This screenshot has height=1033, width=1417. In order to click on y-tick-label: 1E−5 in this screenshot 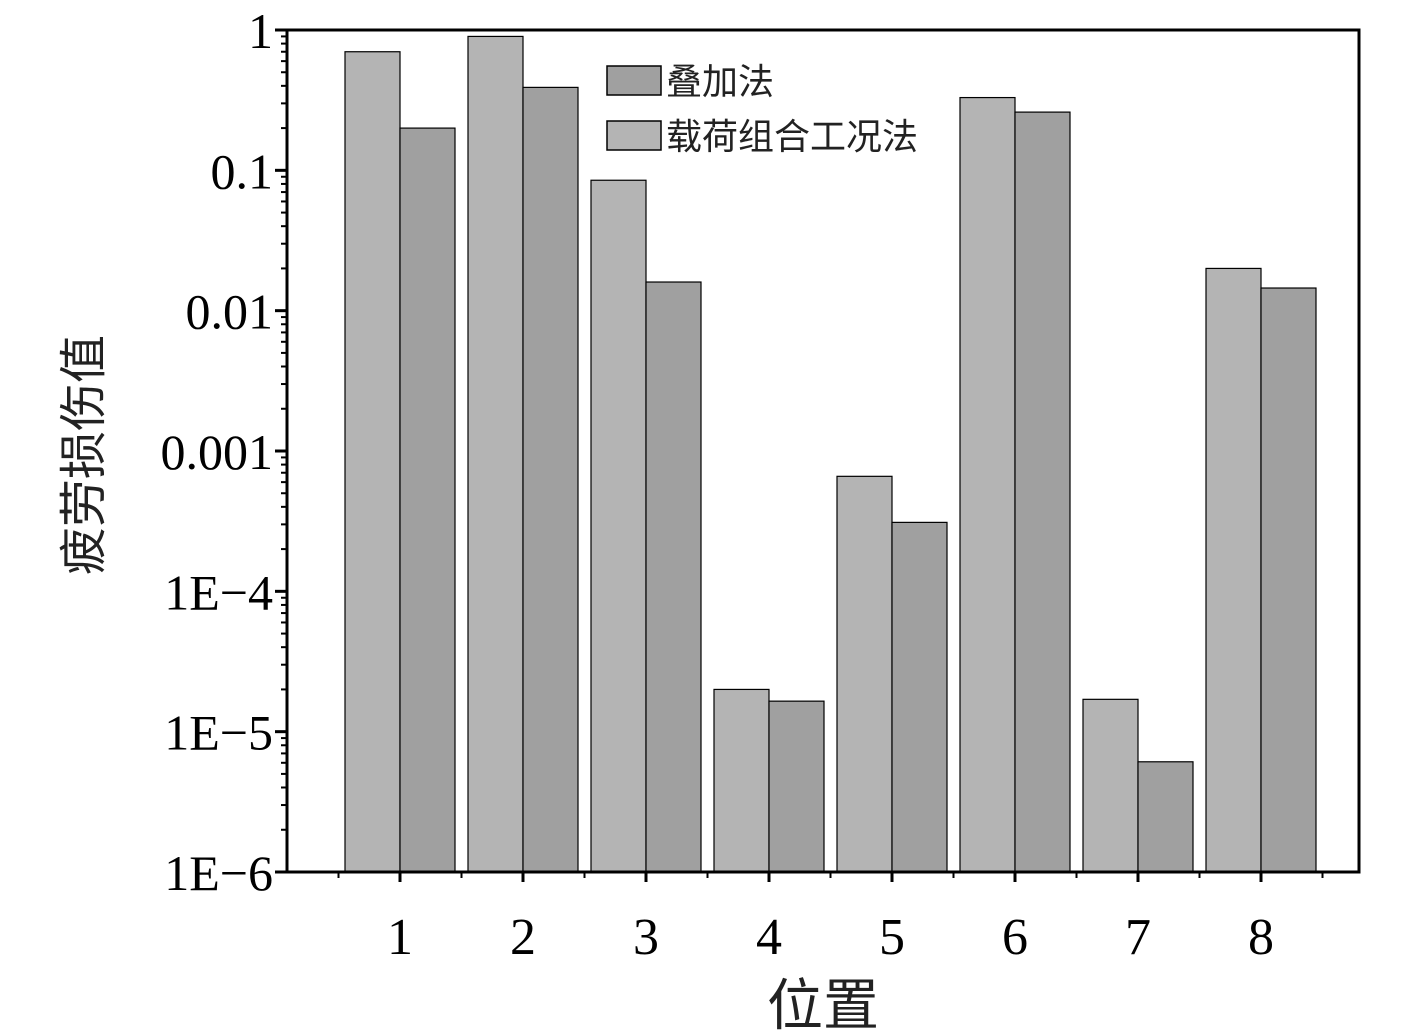, I will do `click(218, 733)`.